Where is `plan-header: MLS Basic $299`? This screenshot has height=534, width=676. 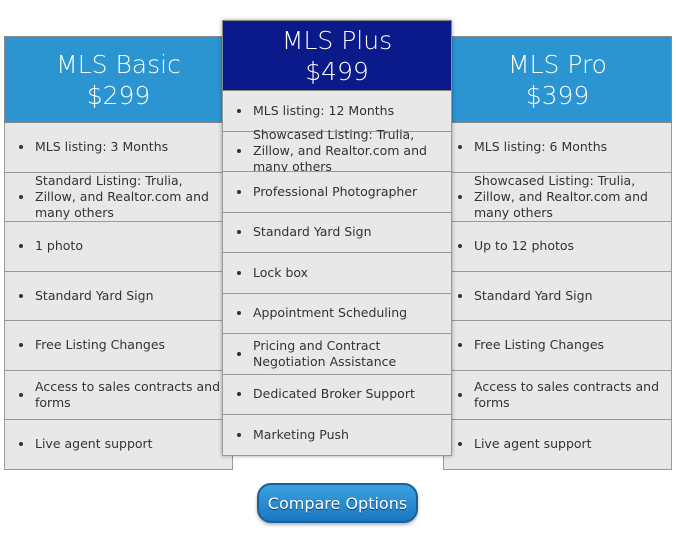 plan-header: MLS Basic $299 is located at coordinates (118, 79).